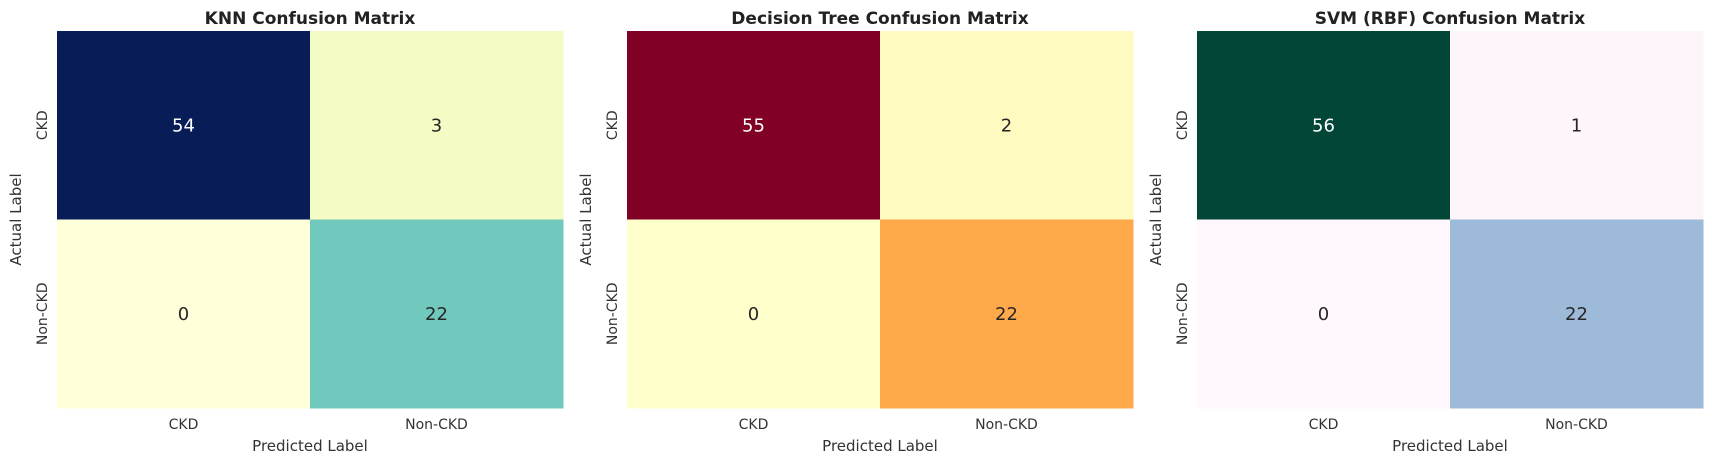 The height and width of the screenshot is (468, 1712). I want to click on cell-value-label: 54, so click(183, 125).